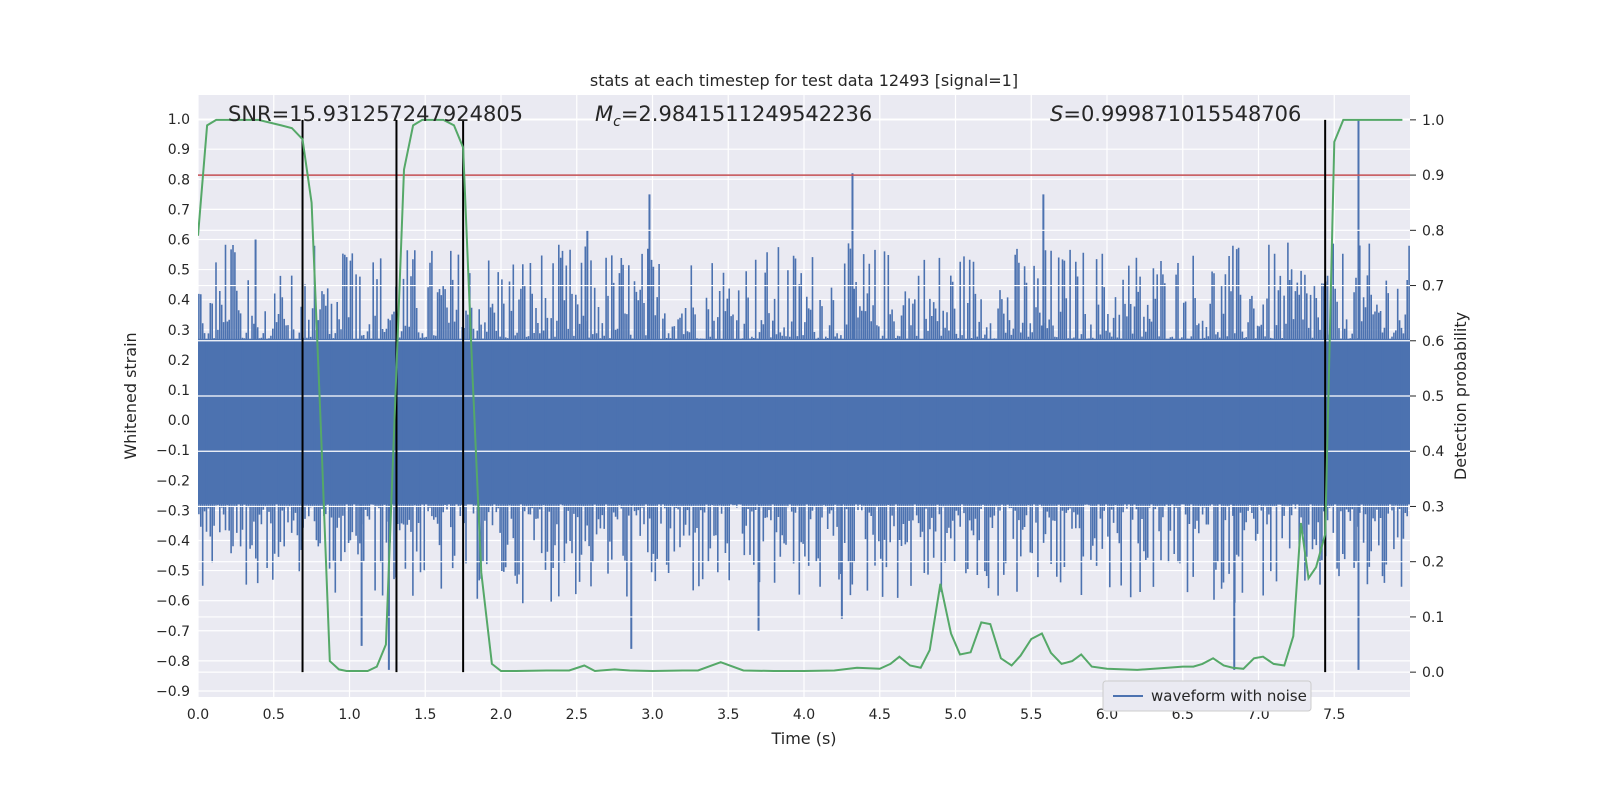 The image size is (1600, 800). Describe the element at coordinates (880, 715) in the screenshot. I see `x-tick-label: 4.5` at that location.